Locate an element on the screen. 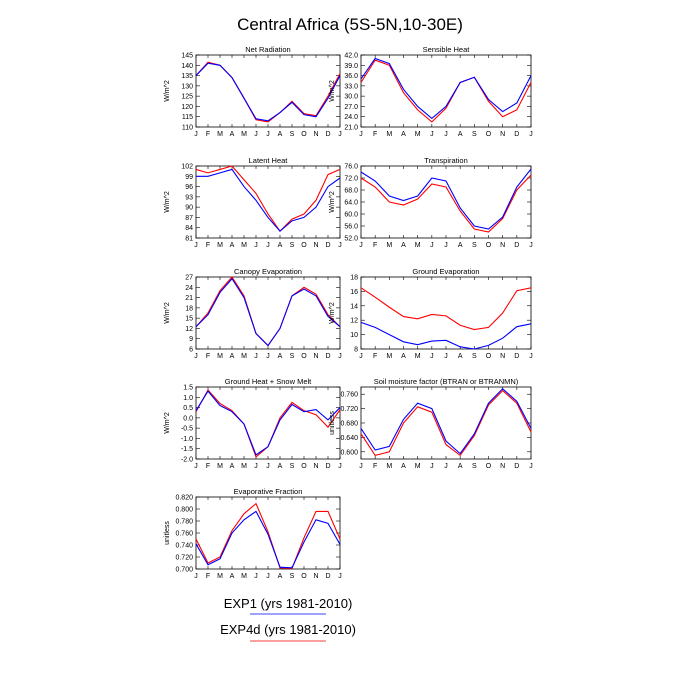 This screenshot has width=700, height=700. chart-title: Net Radiation is located at coordinates (267, 49).